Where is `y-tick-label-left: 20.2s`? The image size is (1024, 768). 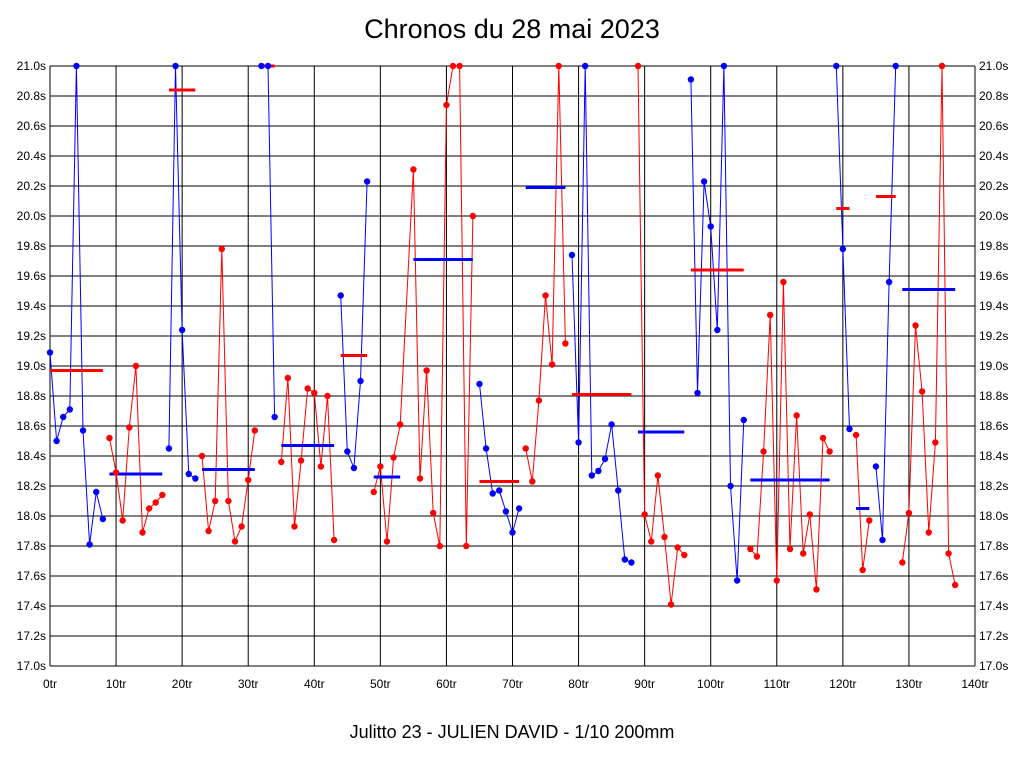 y-tick-label-left: 20.2s is located at coordinates (31, 186).